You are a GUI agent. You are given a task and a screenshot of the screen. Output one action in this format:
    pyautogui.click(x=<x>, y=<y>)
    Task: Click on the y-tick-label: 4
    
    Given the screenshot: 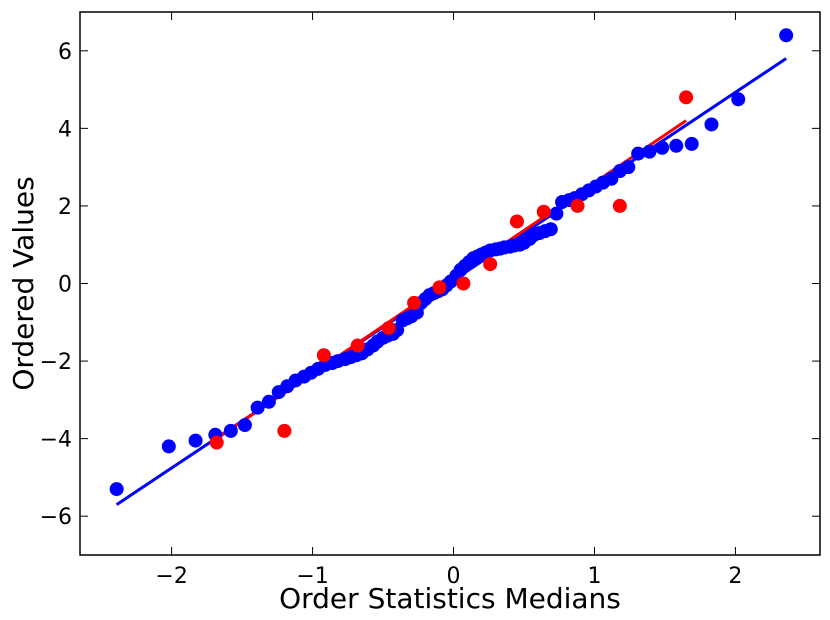 What is the action you would take?
    pyautogui.click(x=65, y=129)
    